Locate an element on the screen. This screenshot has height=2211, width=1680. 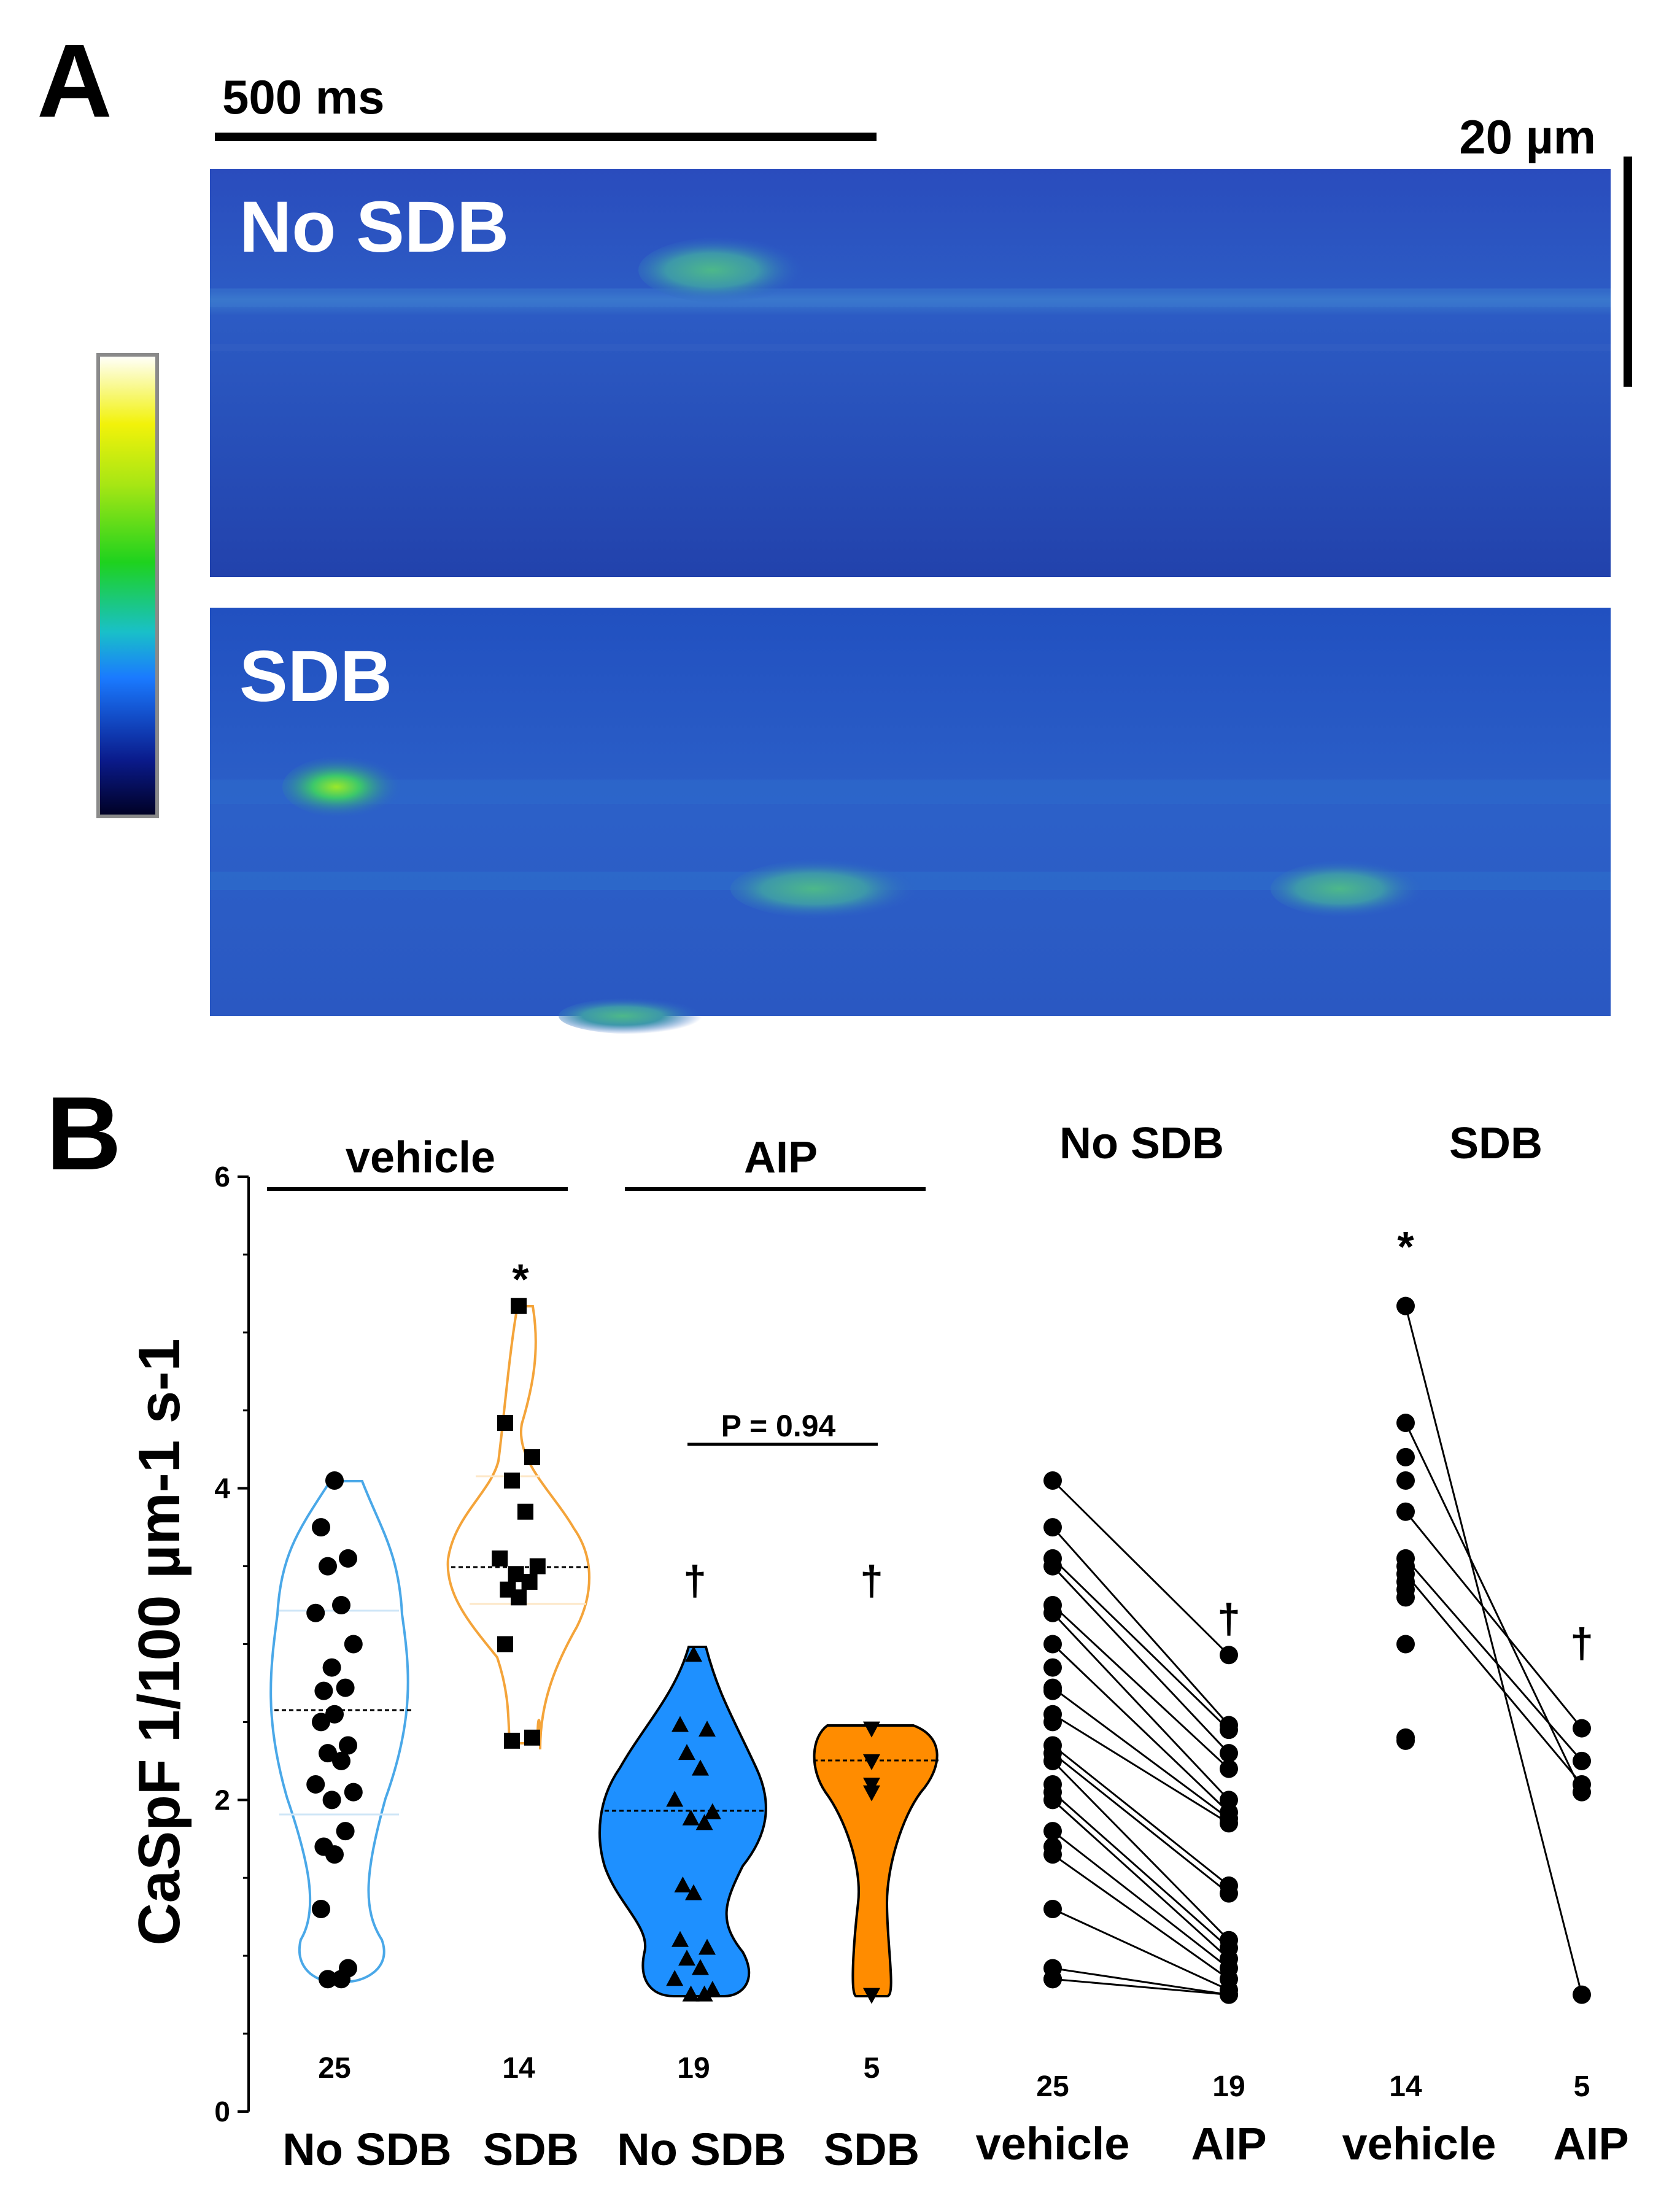
y-tick-label: 6 is located at coordinates (222, 1177).